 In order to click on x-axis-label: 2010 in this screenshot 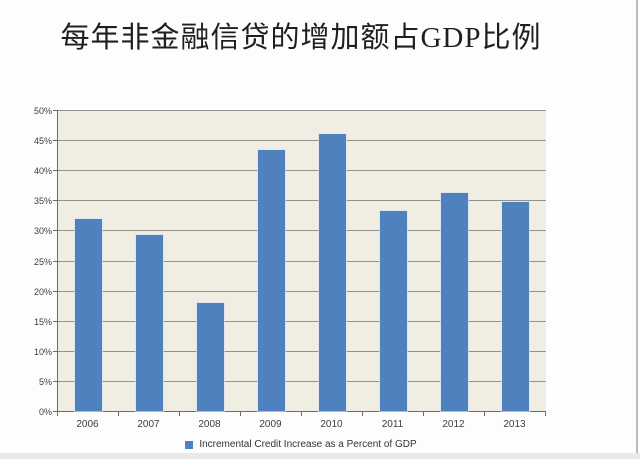, I will do `click(331, 424)`.